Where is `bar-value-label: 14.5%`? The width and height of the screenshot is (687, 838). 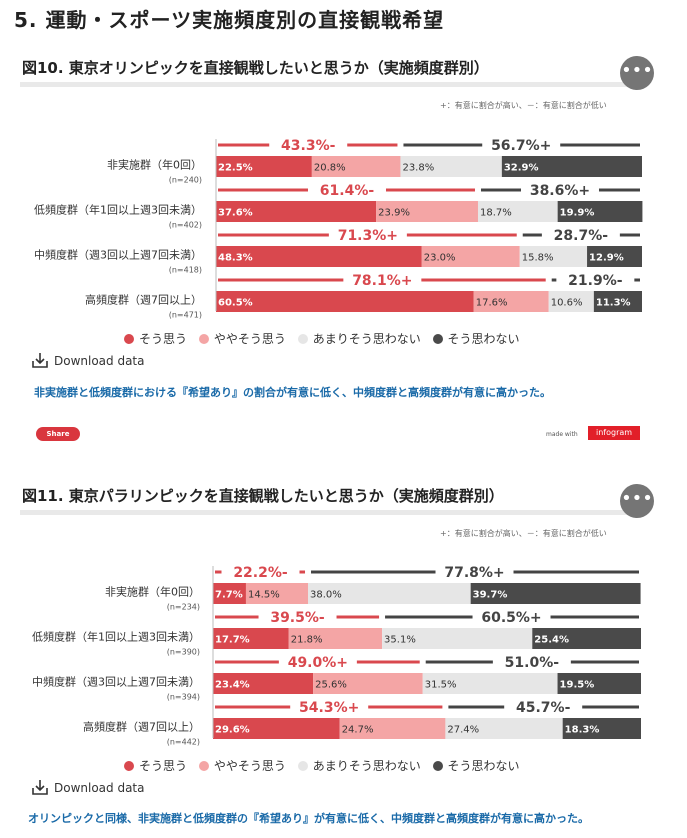 bar-value-label: 14.5% is located at coordinates (264, 595).